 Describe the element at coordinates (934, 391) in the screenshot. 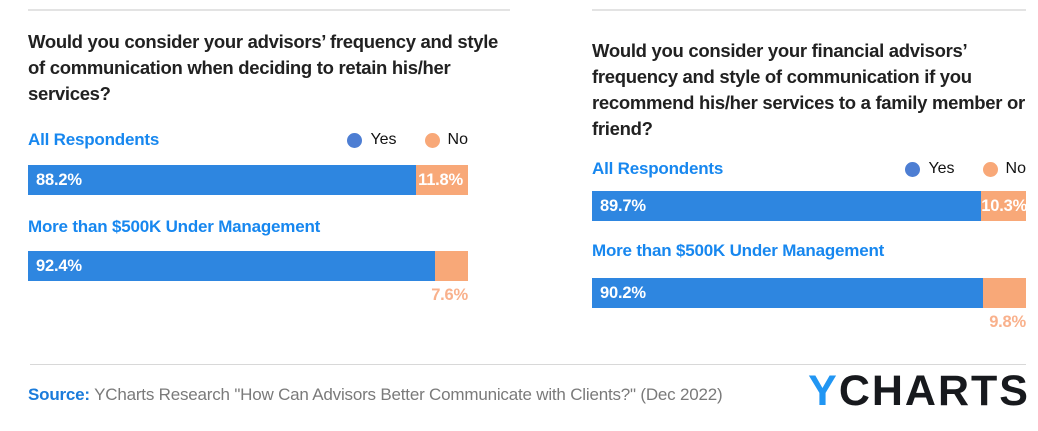

I see `logo-letters-charts: CHARTS` at that location.